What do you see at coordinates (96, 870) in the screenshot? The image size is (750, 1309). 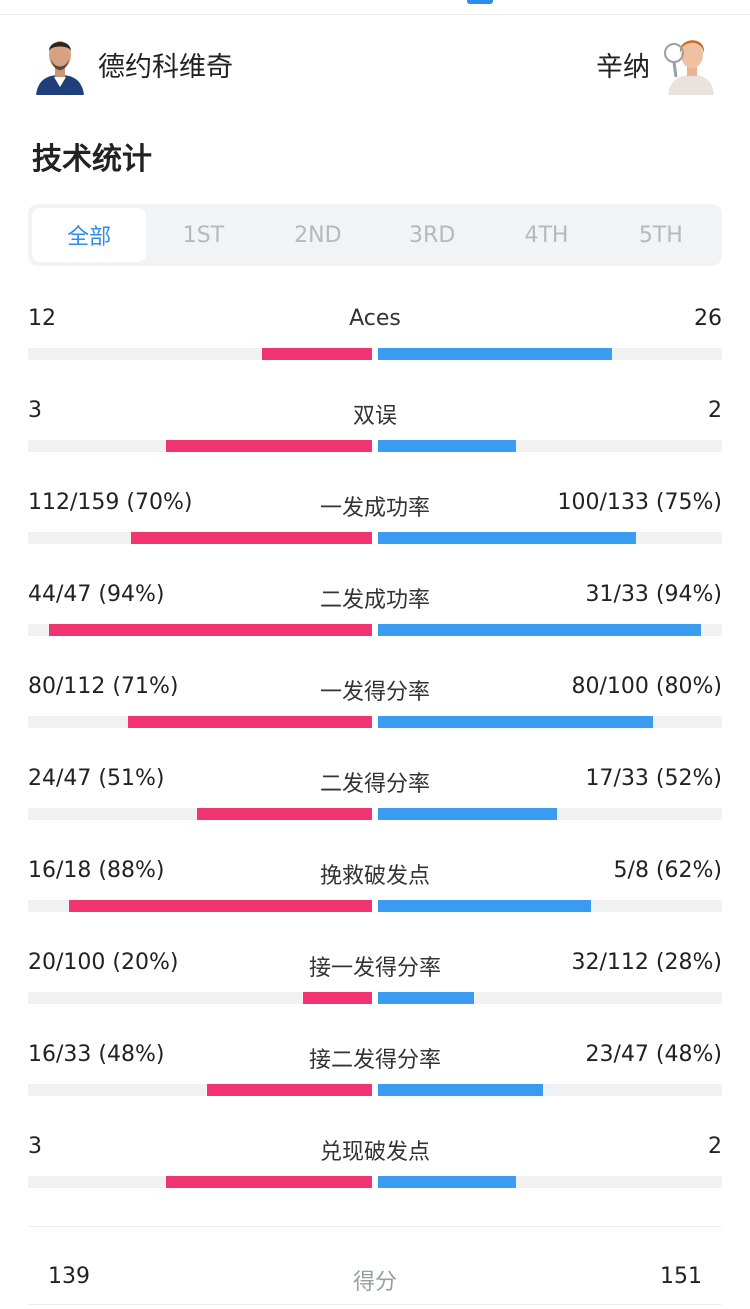 I see `stat-left-value: 16/18 (88%)` at bounding box center [96, 870].